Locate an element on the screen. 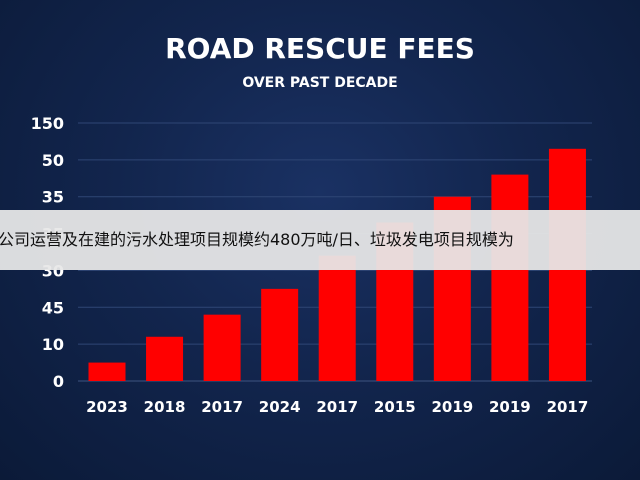 Image resolution: width=640 pixels, height=480 pixels. y-tick-label: 35 is located at coordinates (53, 197).